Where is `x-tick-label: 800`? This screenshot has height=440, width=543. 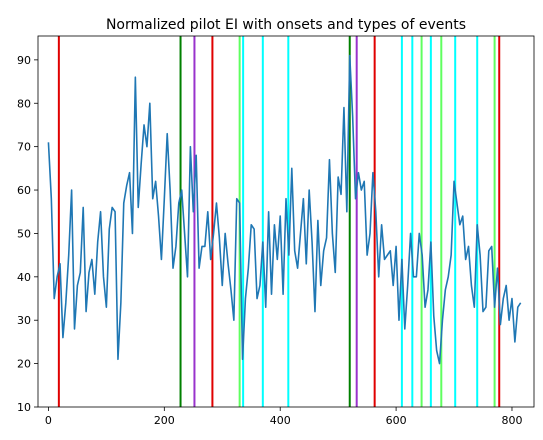
x-tick-label: 800 is located at coordinates (511, 420).